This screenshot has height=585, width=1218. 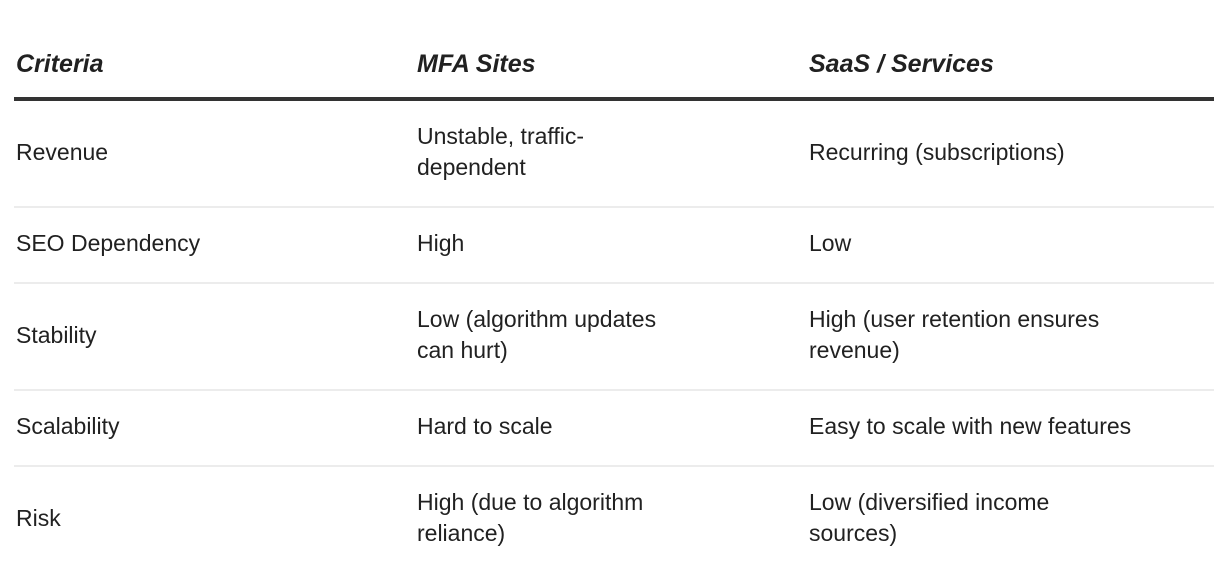 I want to click on cell-text: Stability, so click(x=56, y=334).